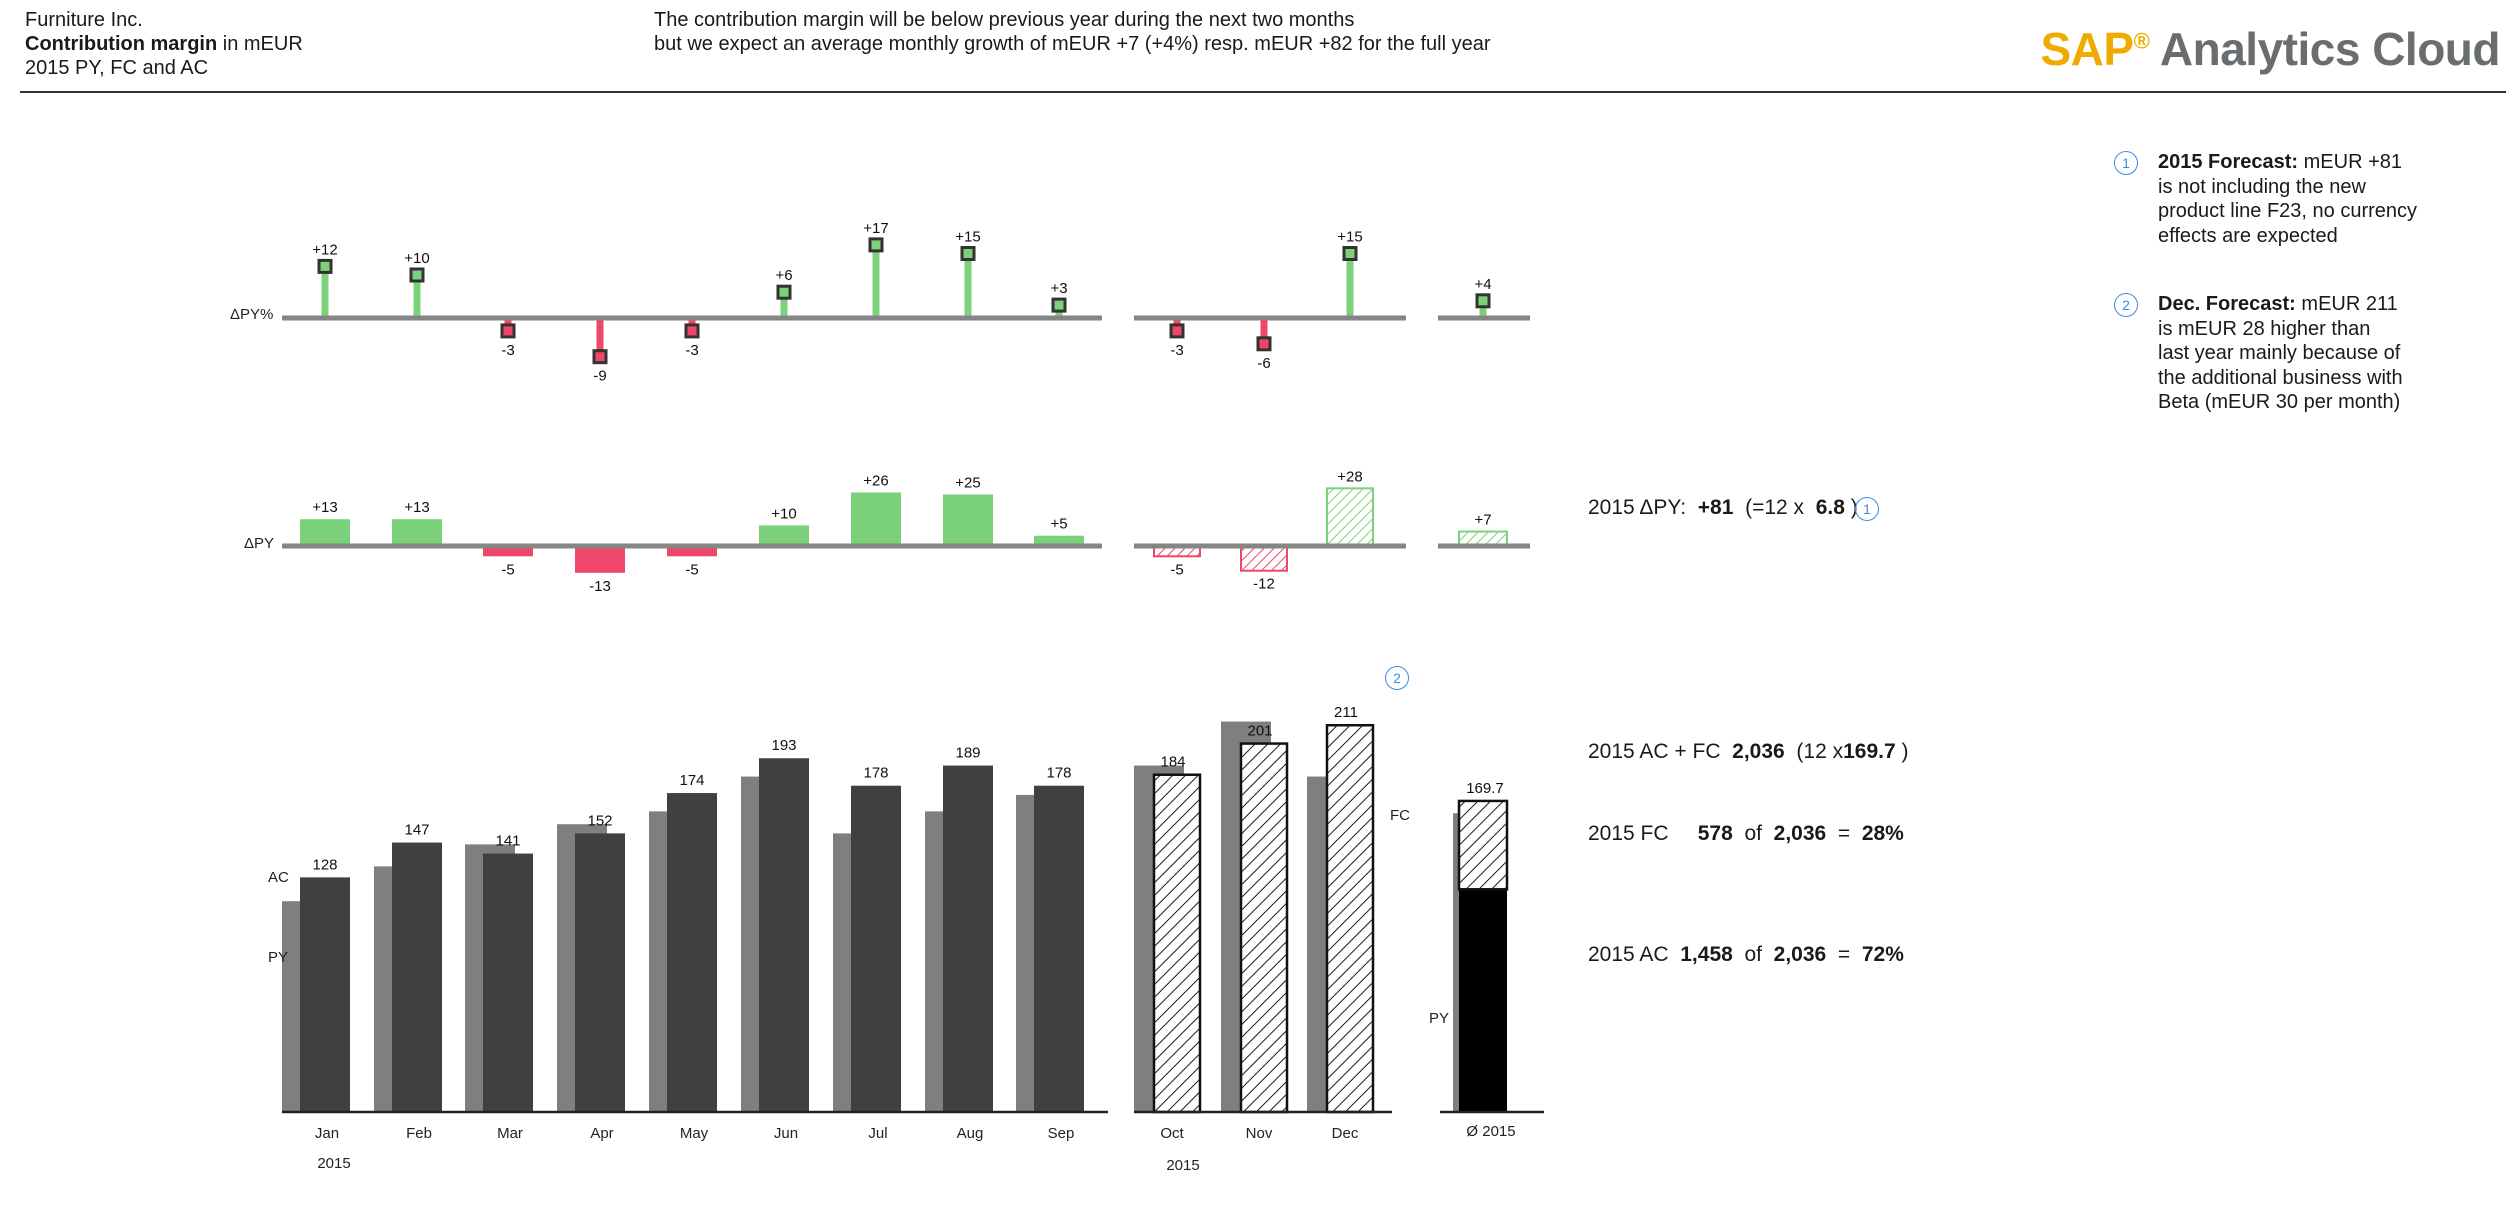 This screenshot has width=2520, height=1231. Describe the element at coordinates (1058, 524) in the screenshot. I see `delta-py-label: +5` at that location.